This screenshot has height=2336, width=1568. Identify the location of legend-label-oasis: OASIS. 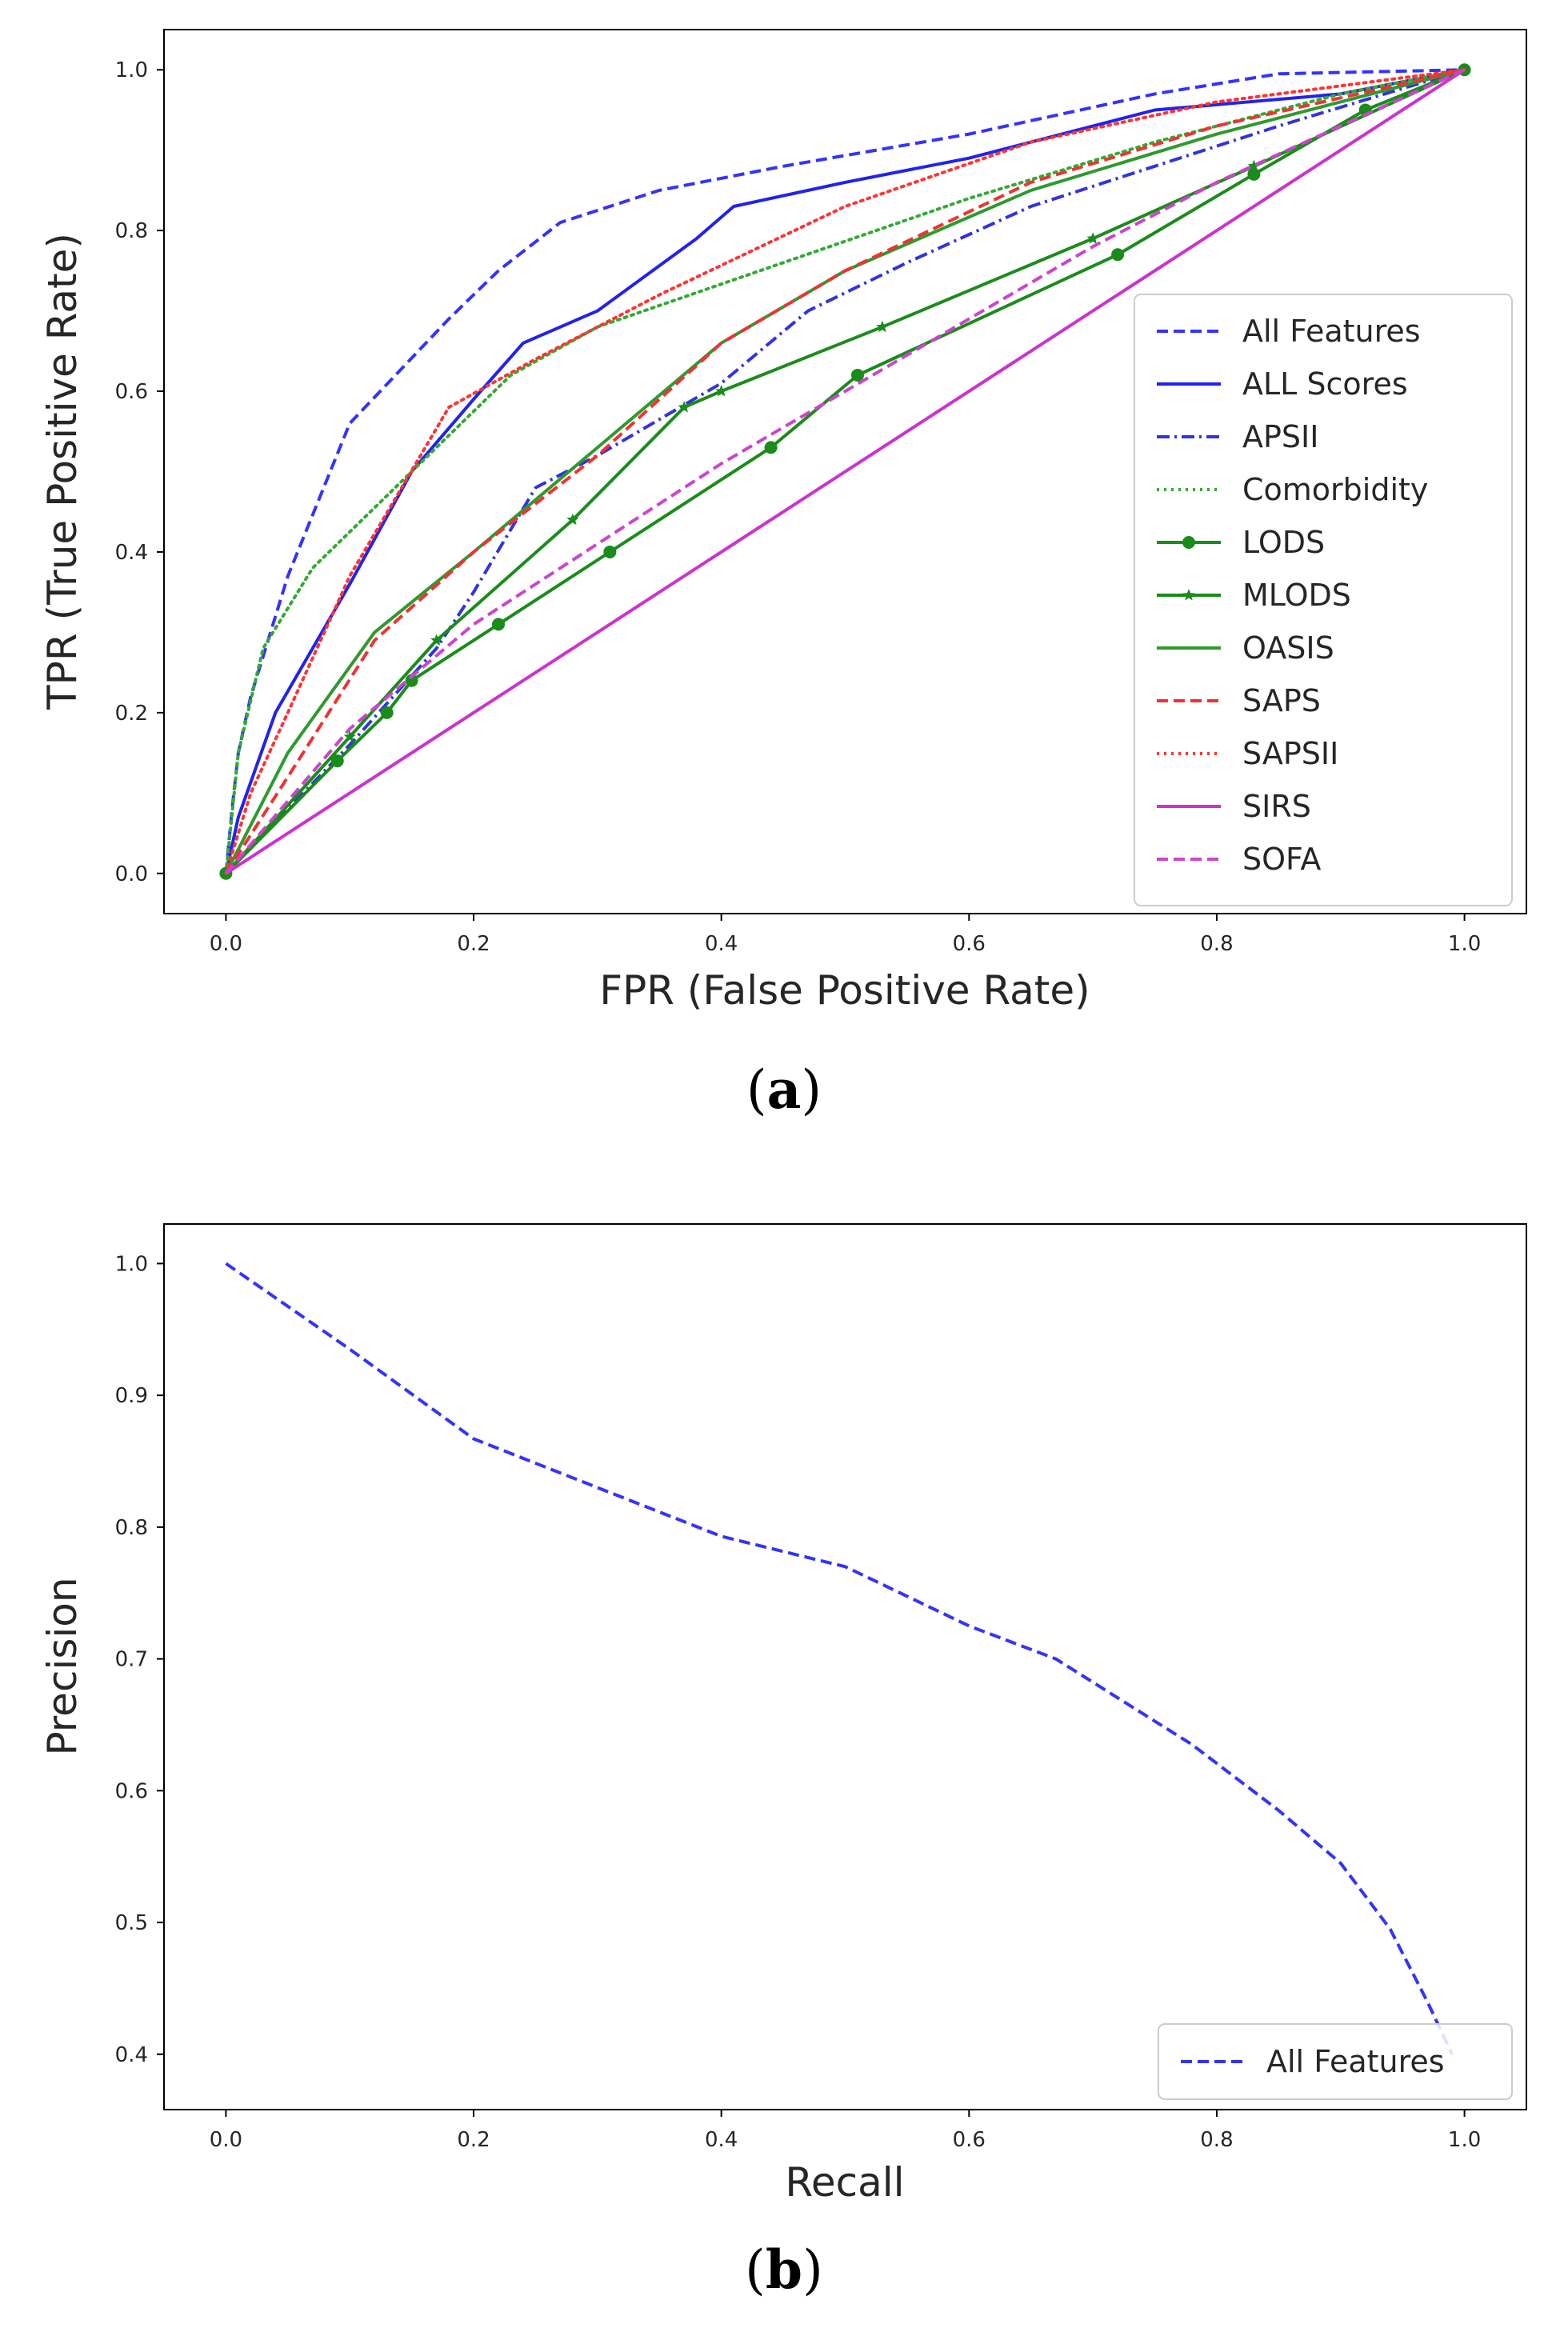
(1288, 648).